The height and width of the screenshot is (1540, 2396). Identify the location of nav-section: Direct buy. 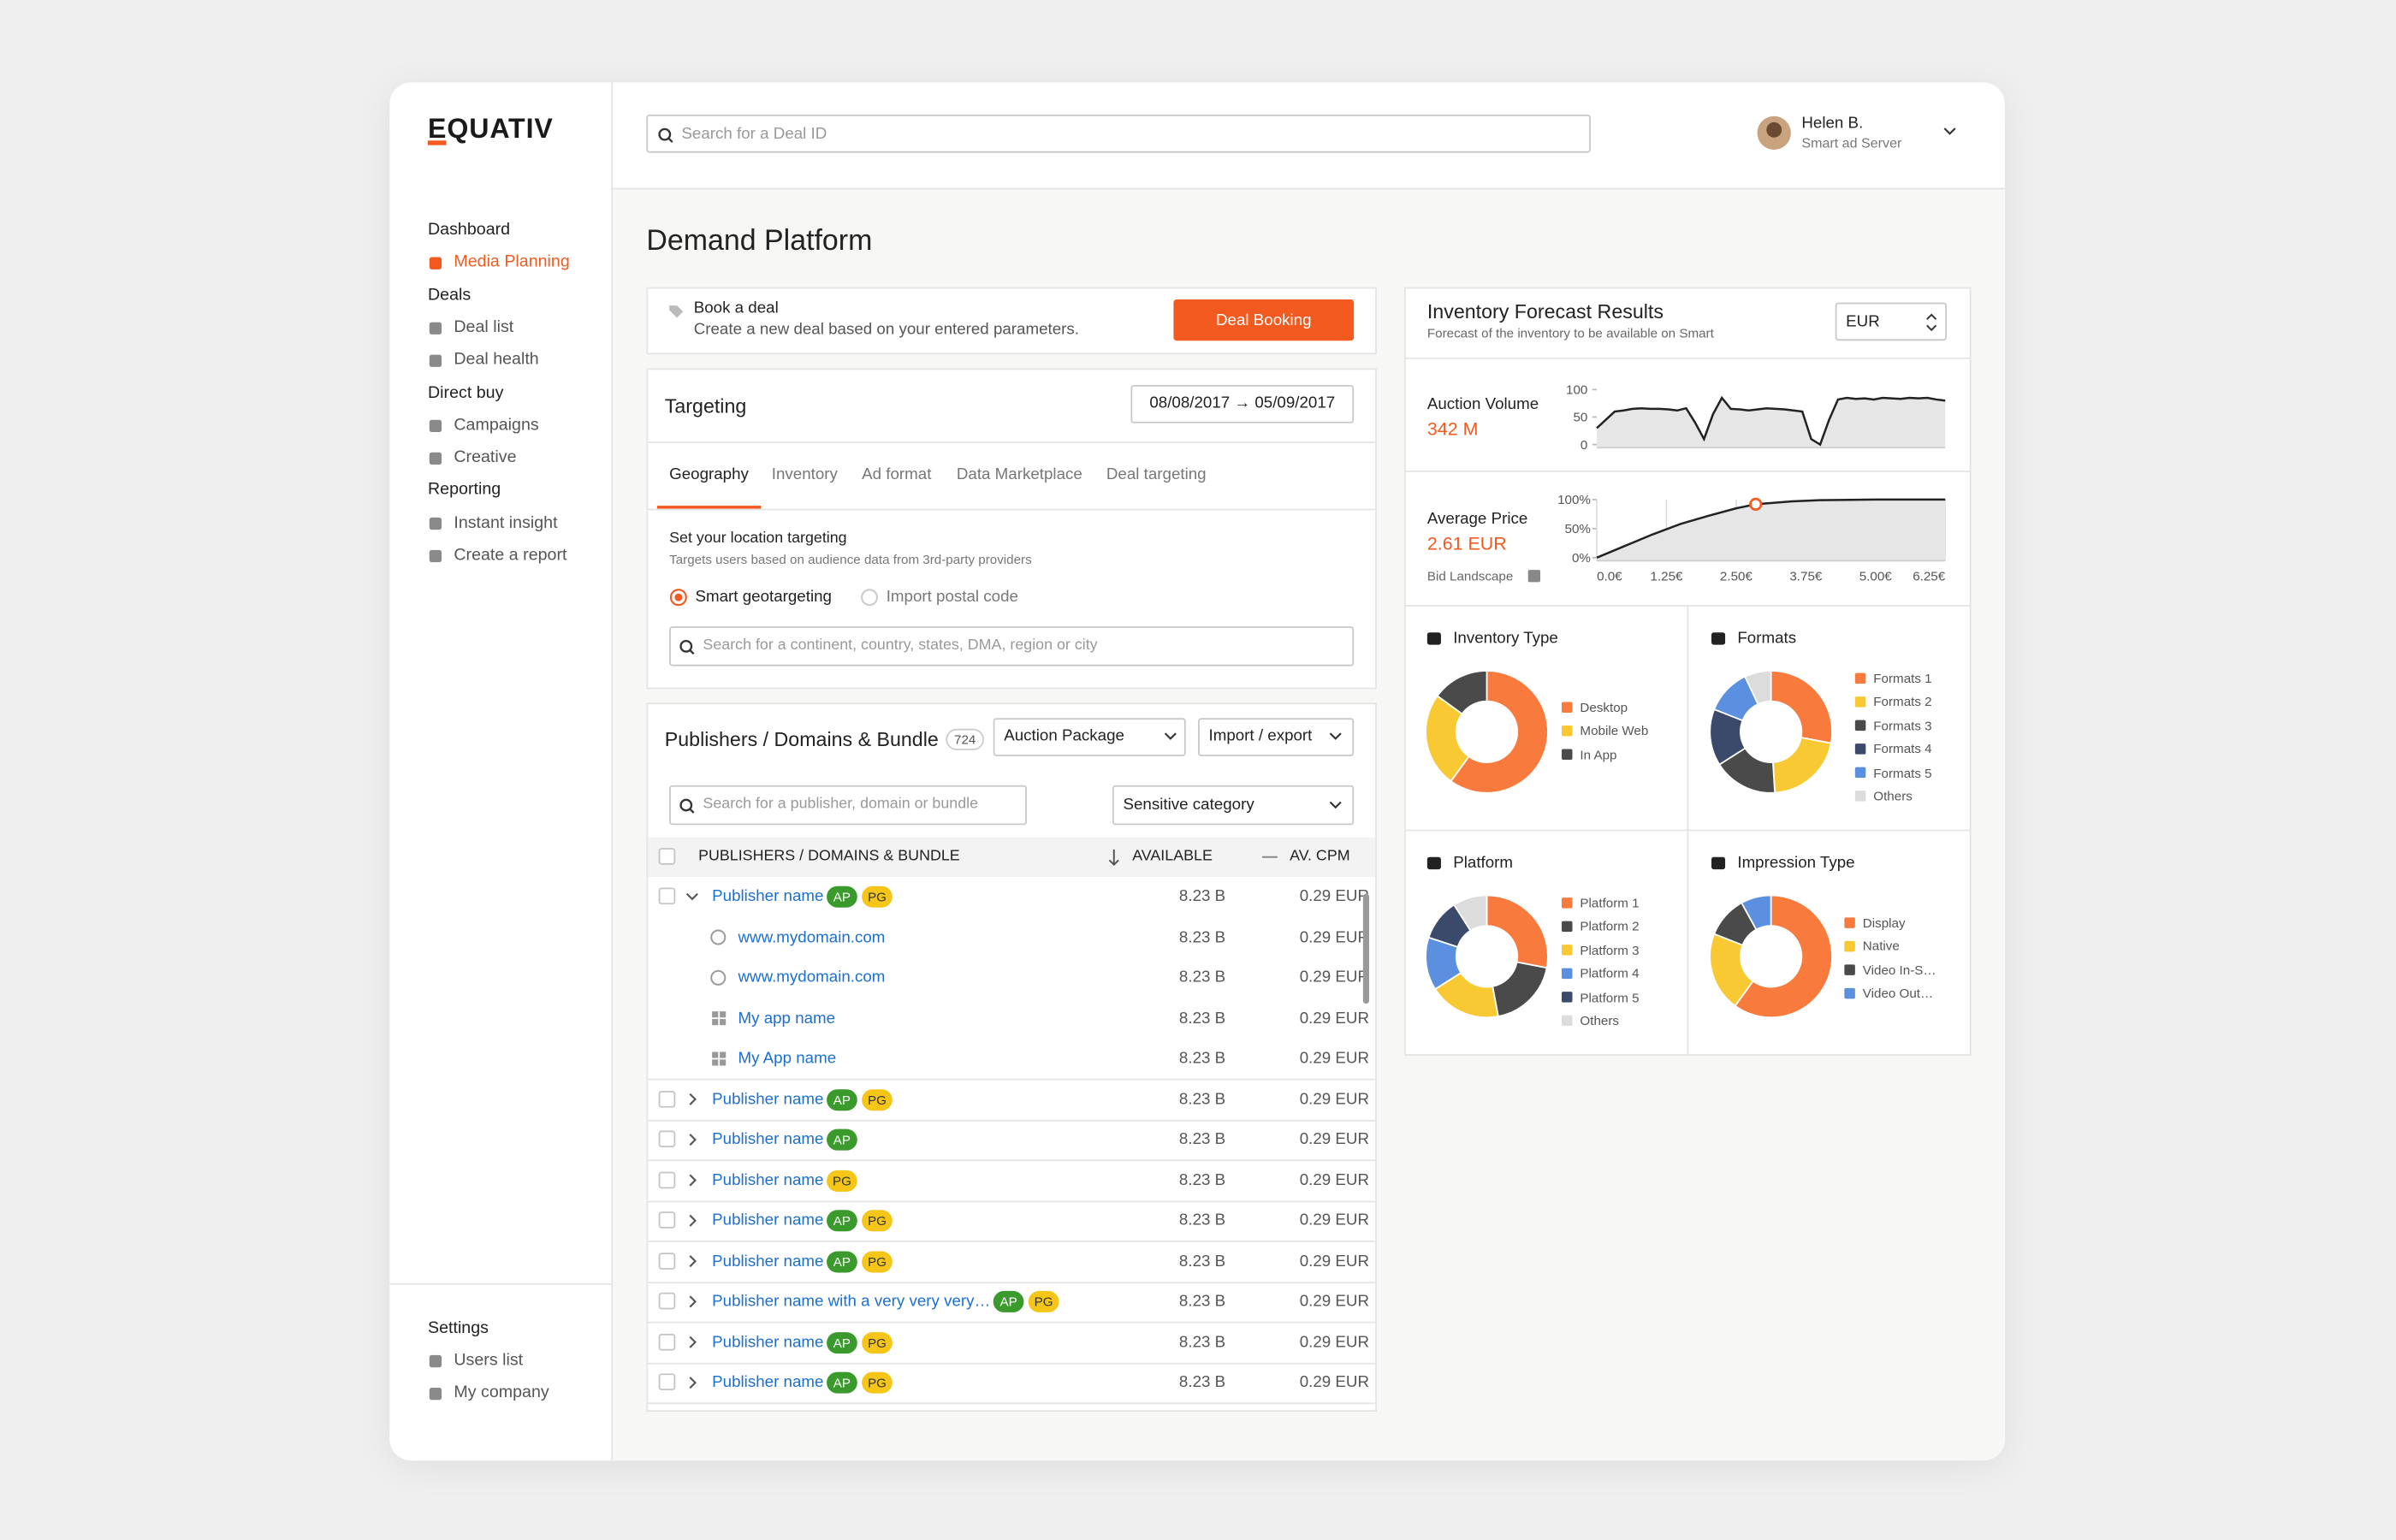
(466, 392).